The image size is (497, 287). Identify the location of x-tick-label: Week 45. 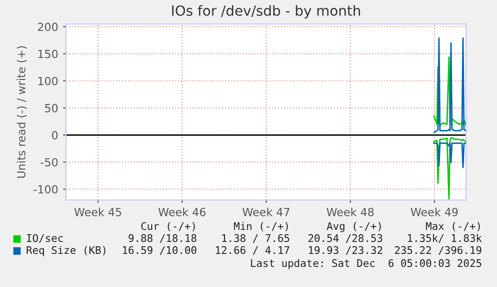
(98, 212).